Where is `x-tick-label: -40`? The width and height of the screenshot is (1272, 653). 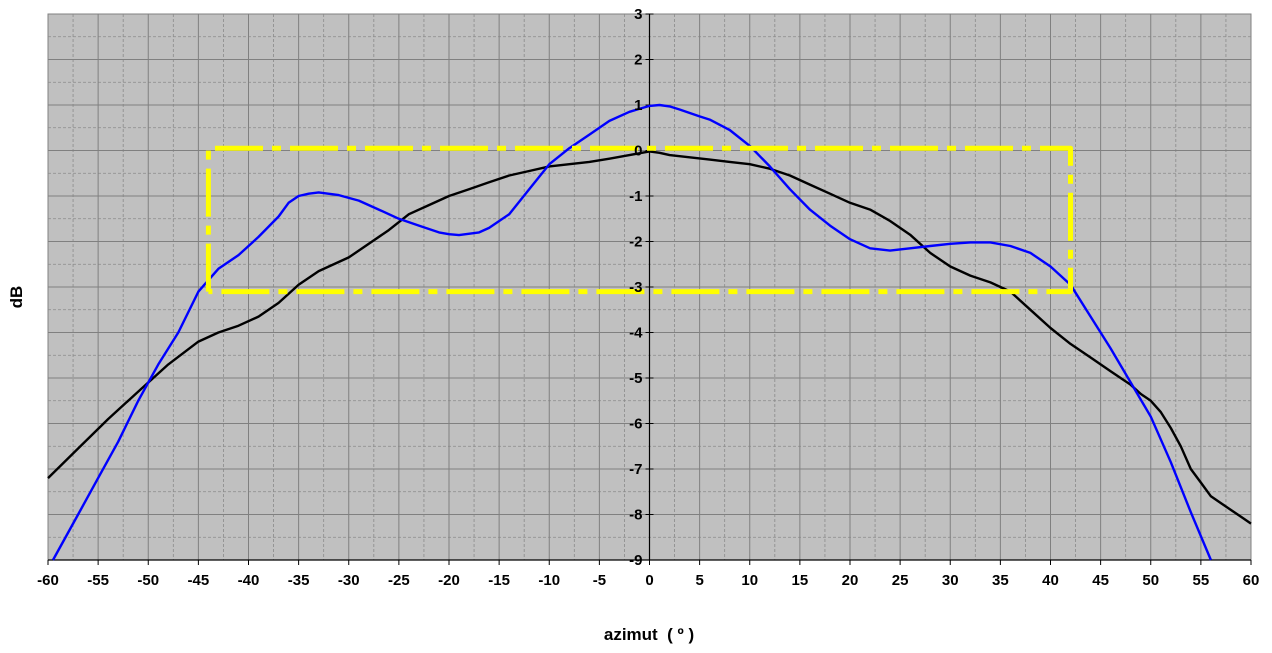 x-tick-label: -40 is located at coordinates (249, 580).